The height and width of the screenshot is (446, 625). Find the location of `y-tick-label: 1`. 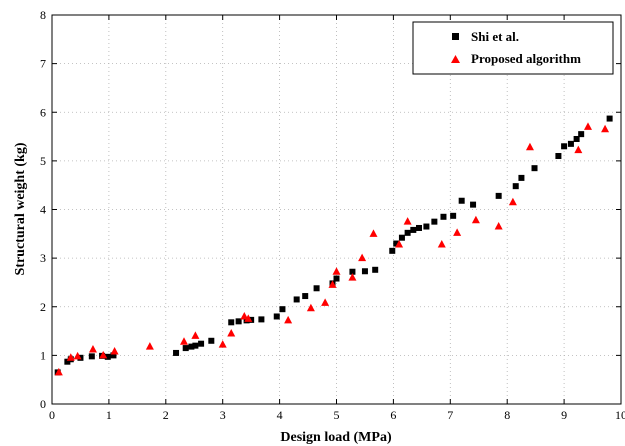

y-tick-label: 1 is located at coordinates (43, 355).